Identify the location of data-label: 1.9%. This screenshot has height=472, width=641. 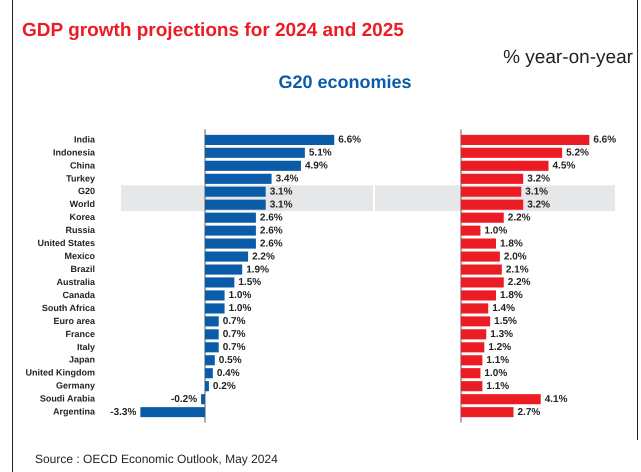
(258, 270).